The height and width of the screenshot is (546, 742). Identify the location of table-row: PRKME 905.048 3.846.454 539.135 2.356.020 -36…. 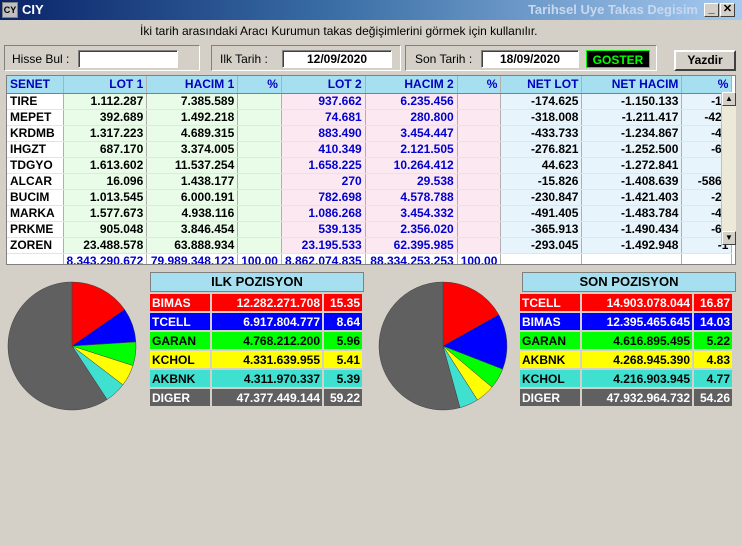
(370, 229).